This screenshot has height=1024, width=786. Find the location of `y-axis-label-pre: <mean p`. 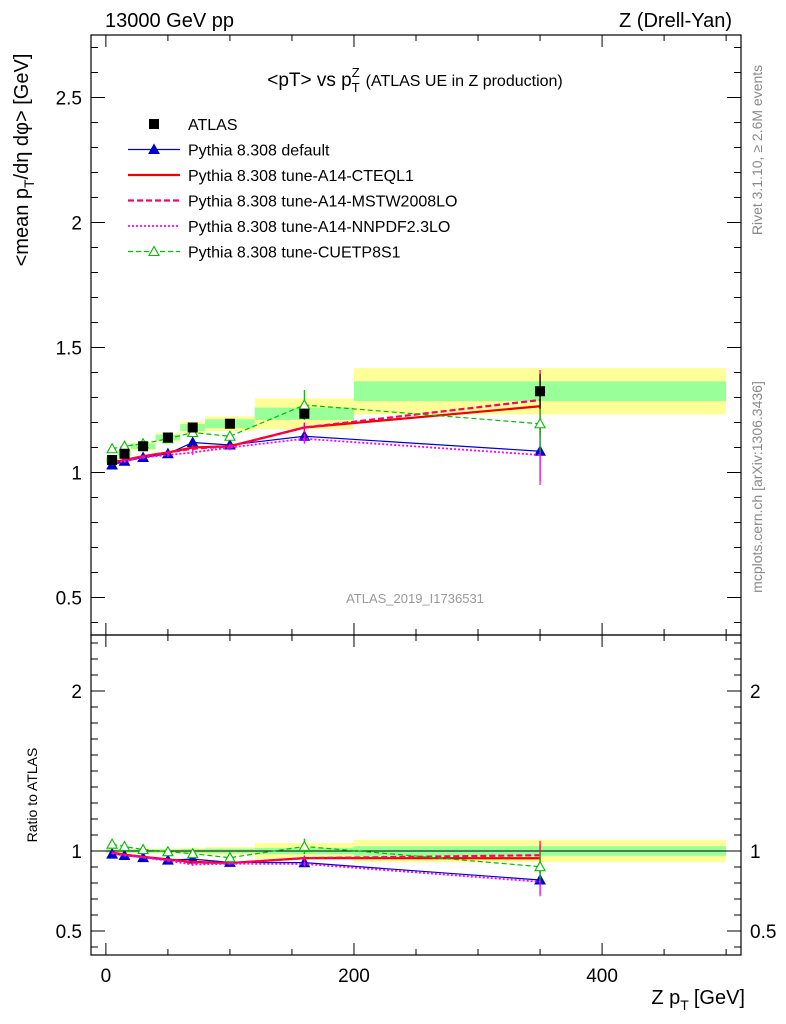

y-axis-label-pre: <mean p is located at coordinates (22, 227).